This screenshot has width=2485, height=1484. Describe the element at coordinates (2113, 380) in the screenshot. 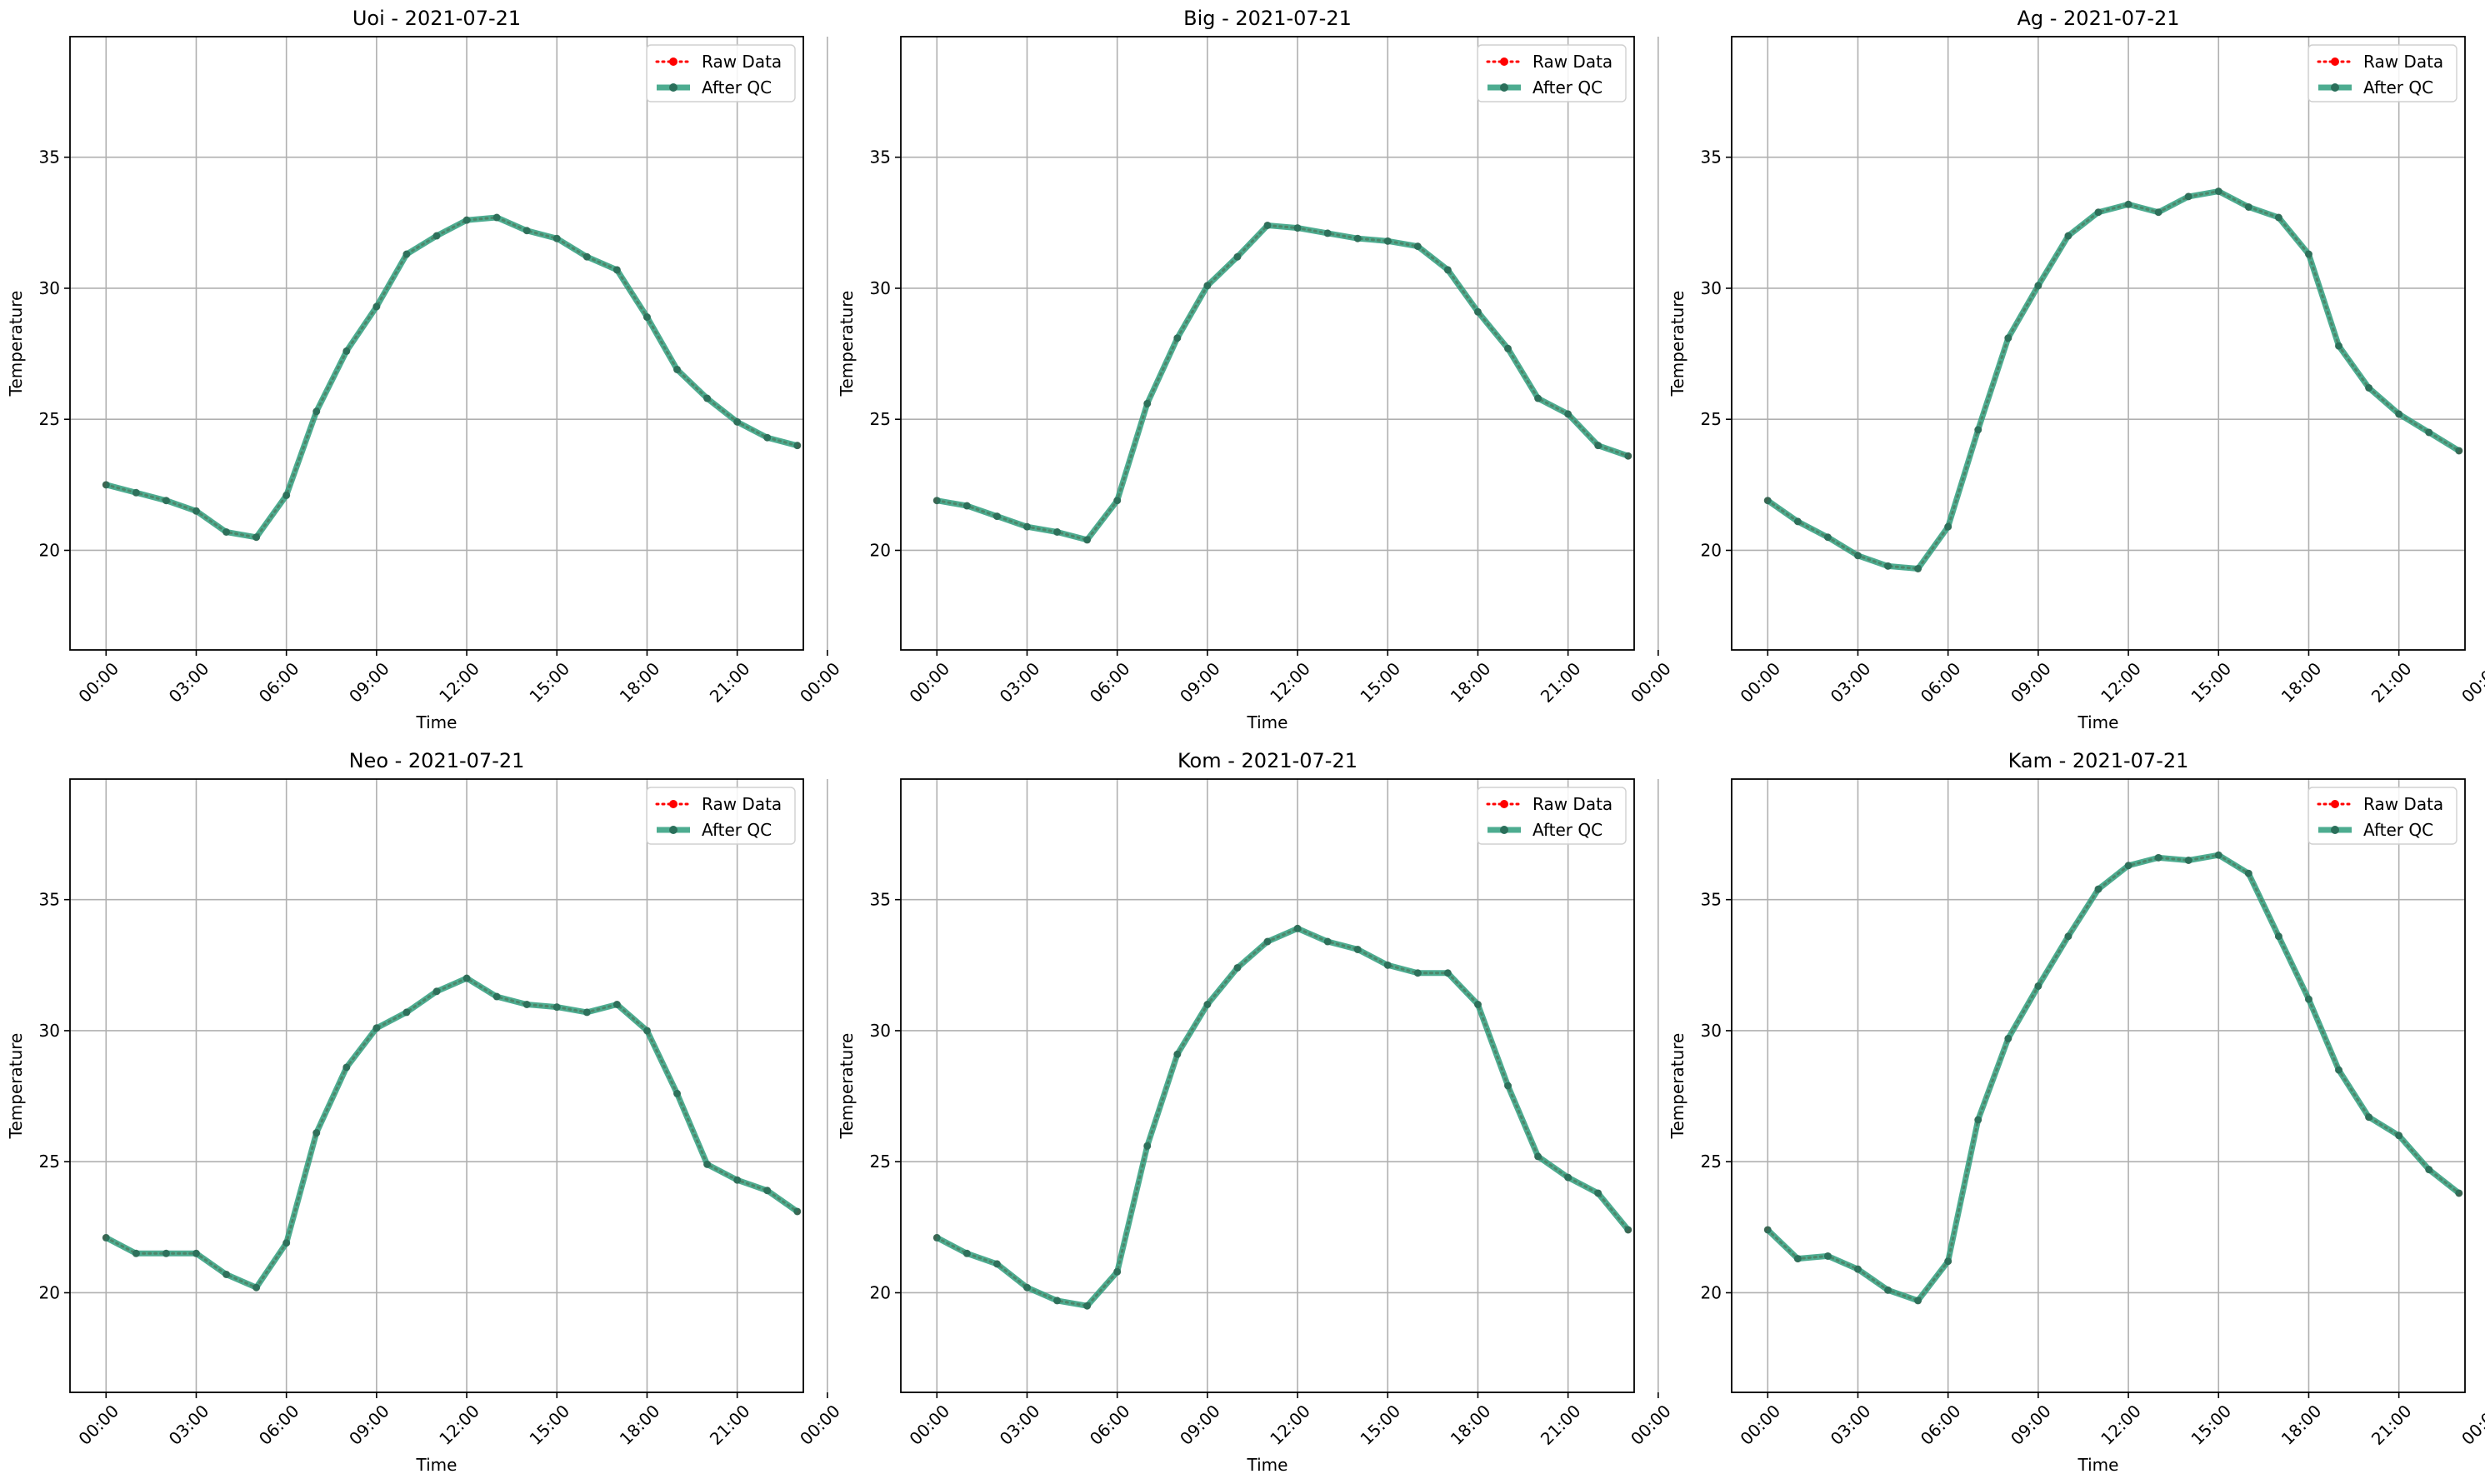

I see `raw-data-line` at that location.